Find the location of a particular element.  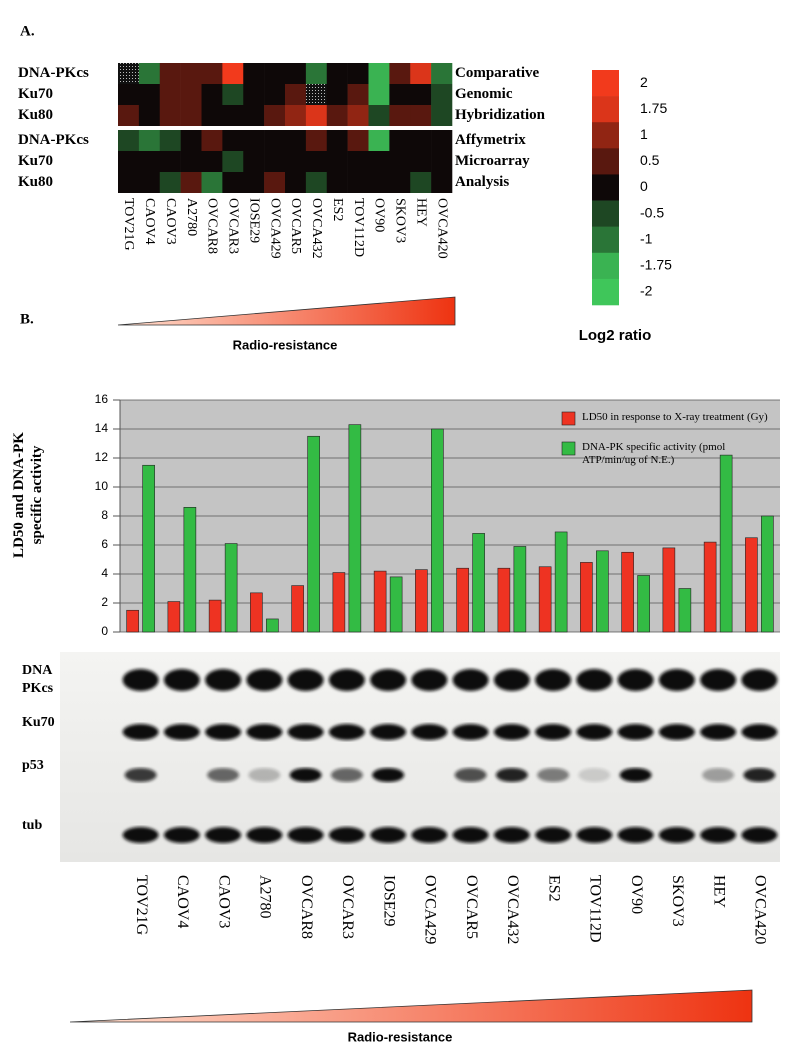

row-label: Ku80 is located at coordinates (35, 115).